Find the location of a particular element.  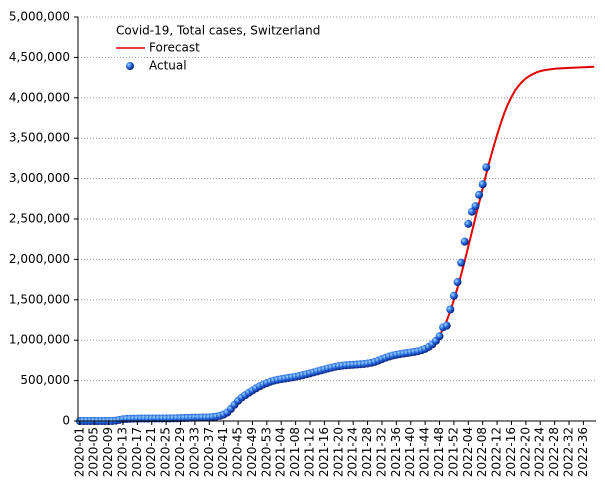

y-tick-label: 4,000,000 is located at coordinates (39, 97).